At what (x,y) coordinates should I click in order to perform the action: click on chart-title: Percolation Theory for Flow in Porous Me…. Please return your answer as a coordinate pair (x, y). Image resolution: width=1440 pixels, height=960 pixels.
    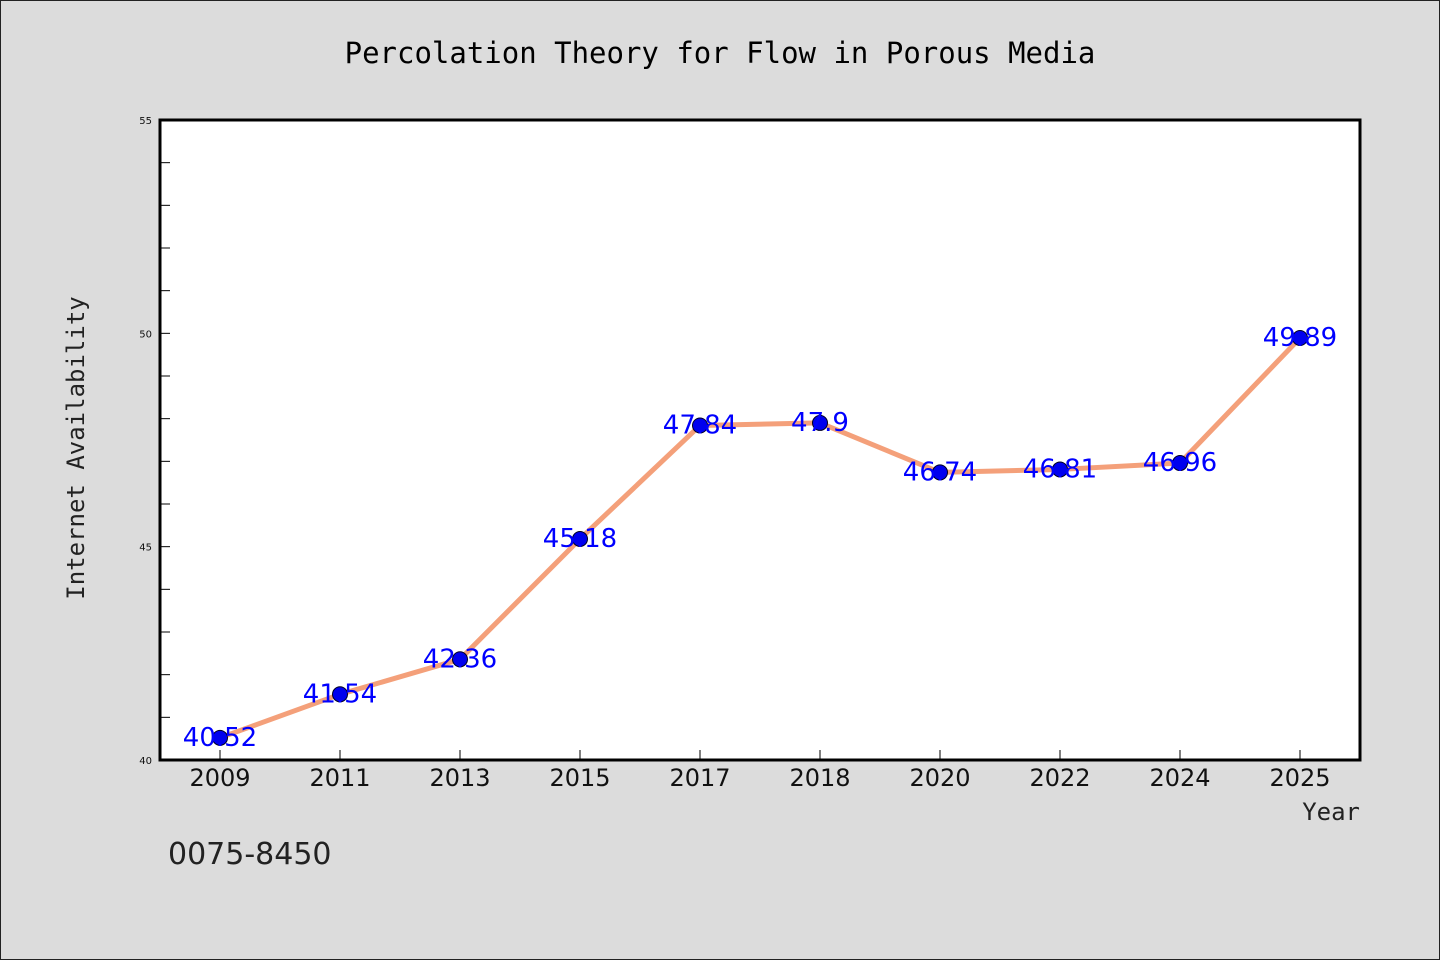
    Looking at the image, I should click on (720, 53).